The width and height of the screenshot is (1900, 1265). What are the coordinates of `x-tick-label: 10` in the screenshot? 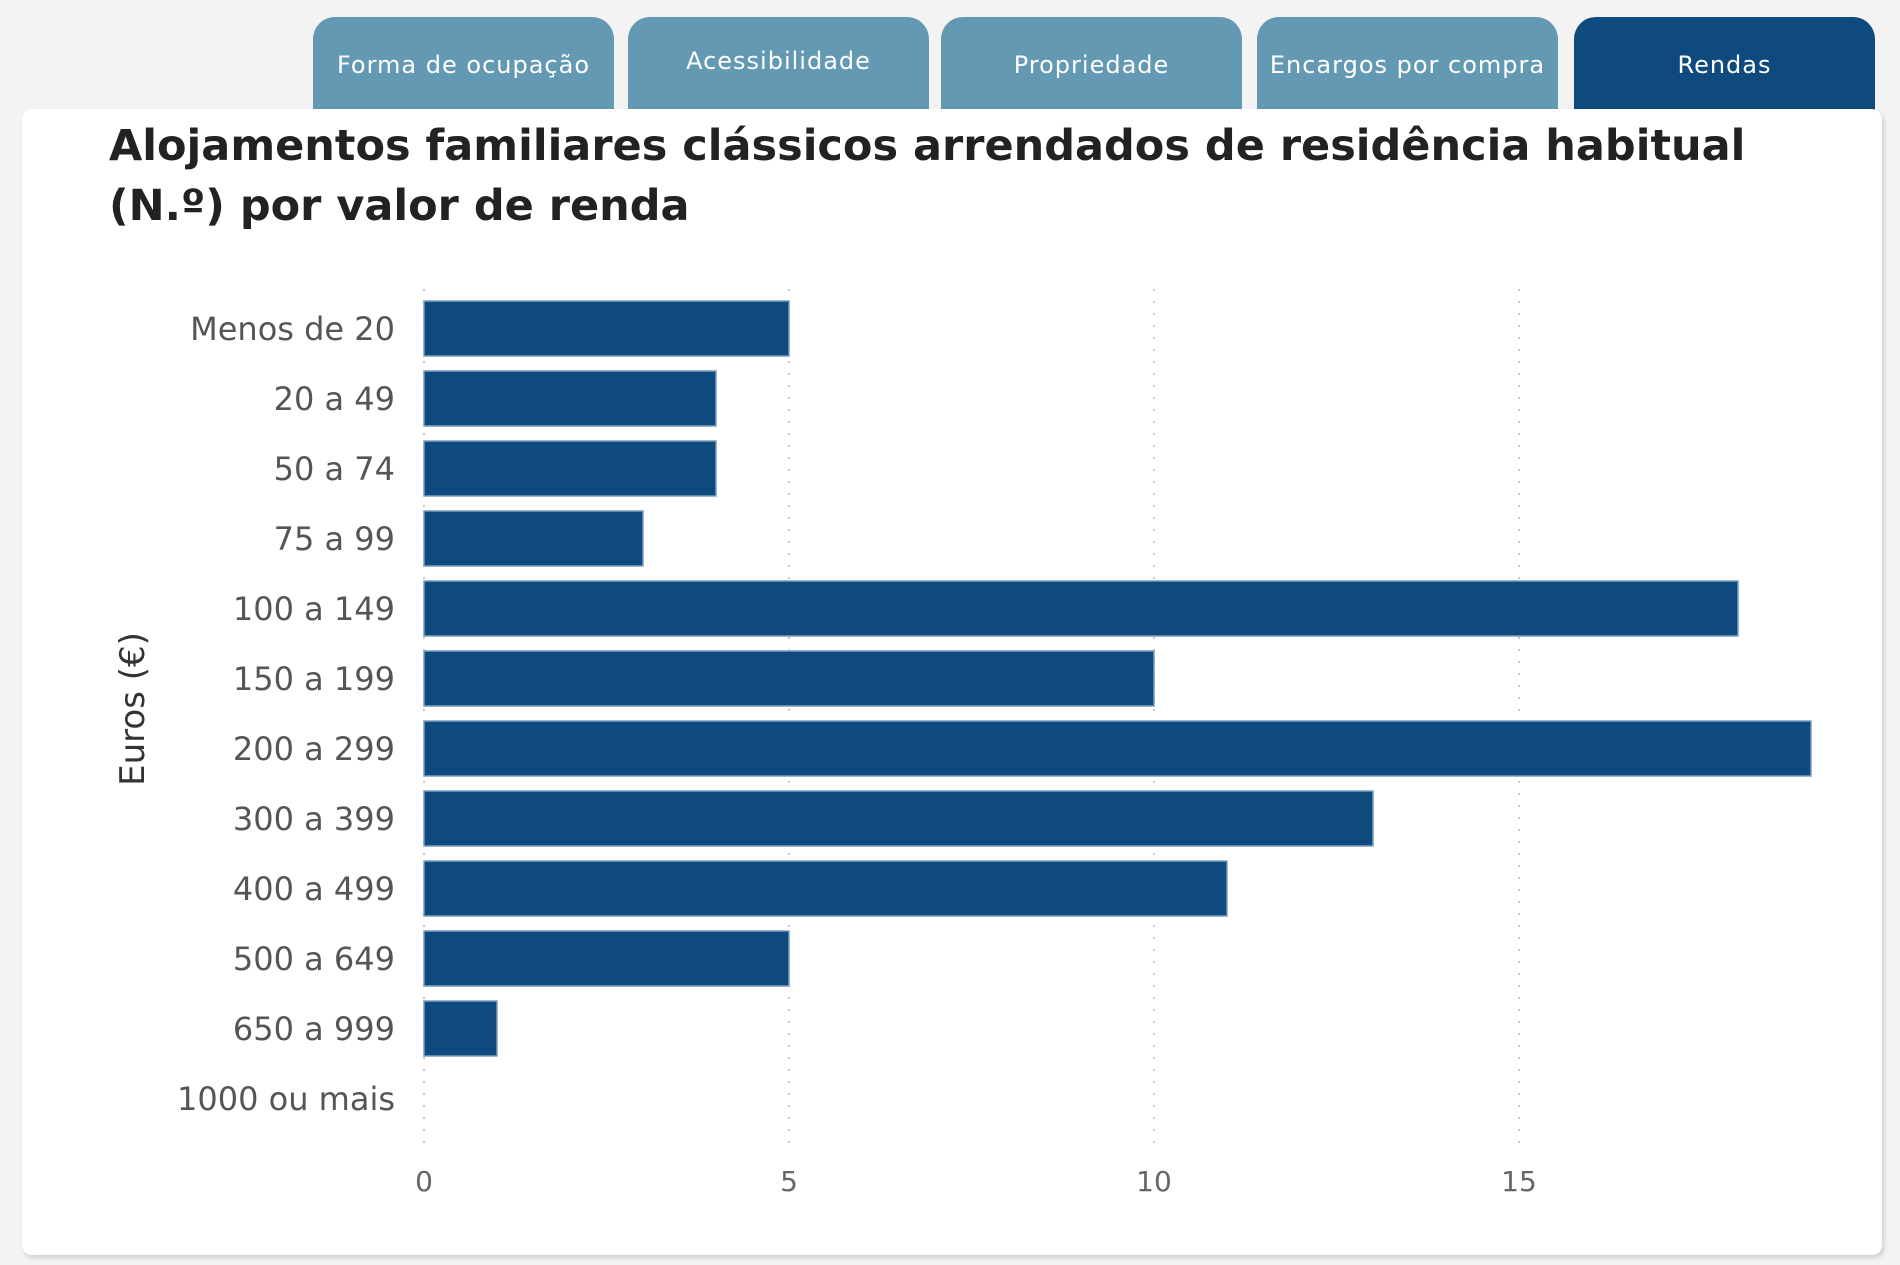 It's located at (1154, 1181).